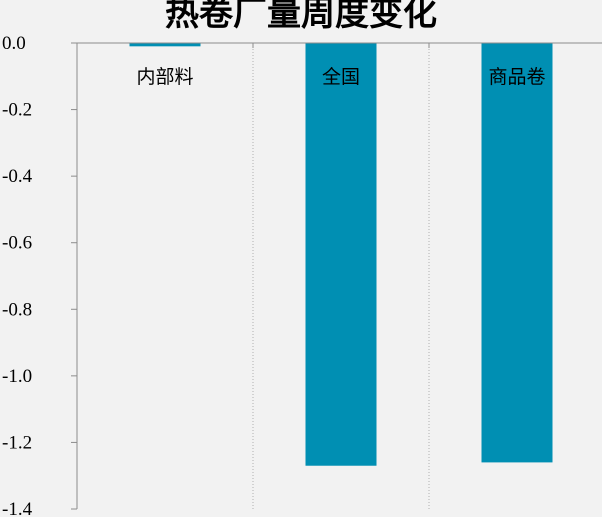  Describe the element at coordinates (164, 77) in the screenshot. I see `x-category-label: 内部料` at that location.